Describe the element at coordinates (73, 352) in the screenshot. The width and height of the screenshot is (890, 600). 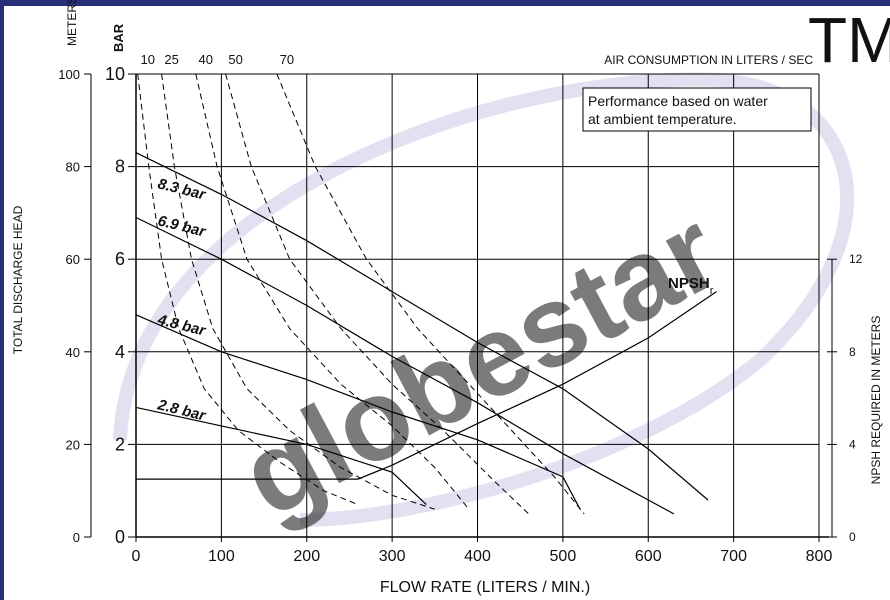
I see `meters-tick-label-40: 40` at that location.